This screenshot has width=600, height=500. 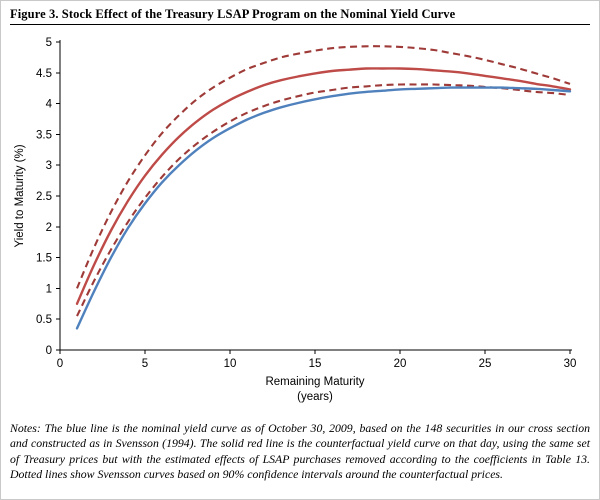 What do you see at coordinates (49, 105) in the screenshot?
I see `tick-label: 4` at bounding box center [49, 105].